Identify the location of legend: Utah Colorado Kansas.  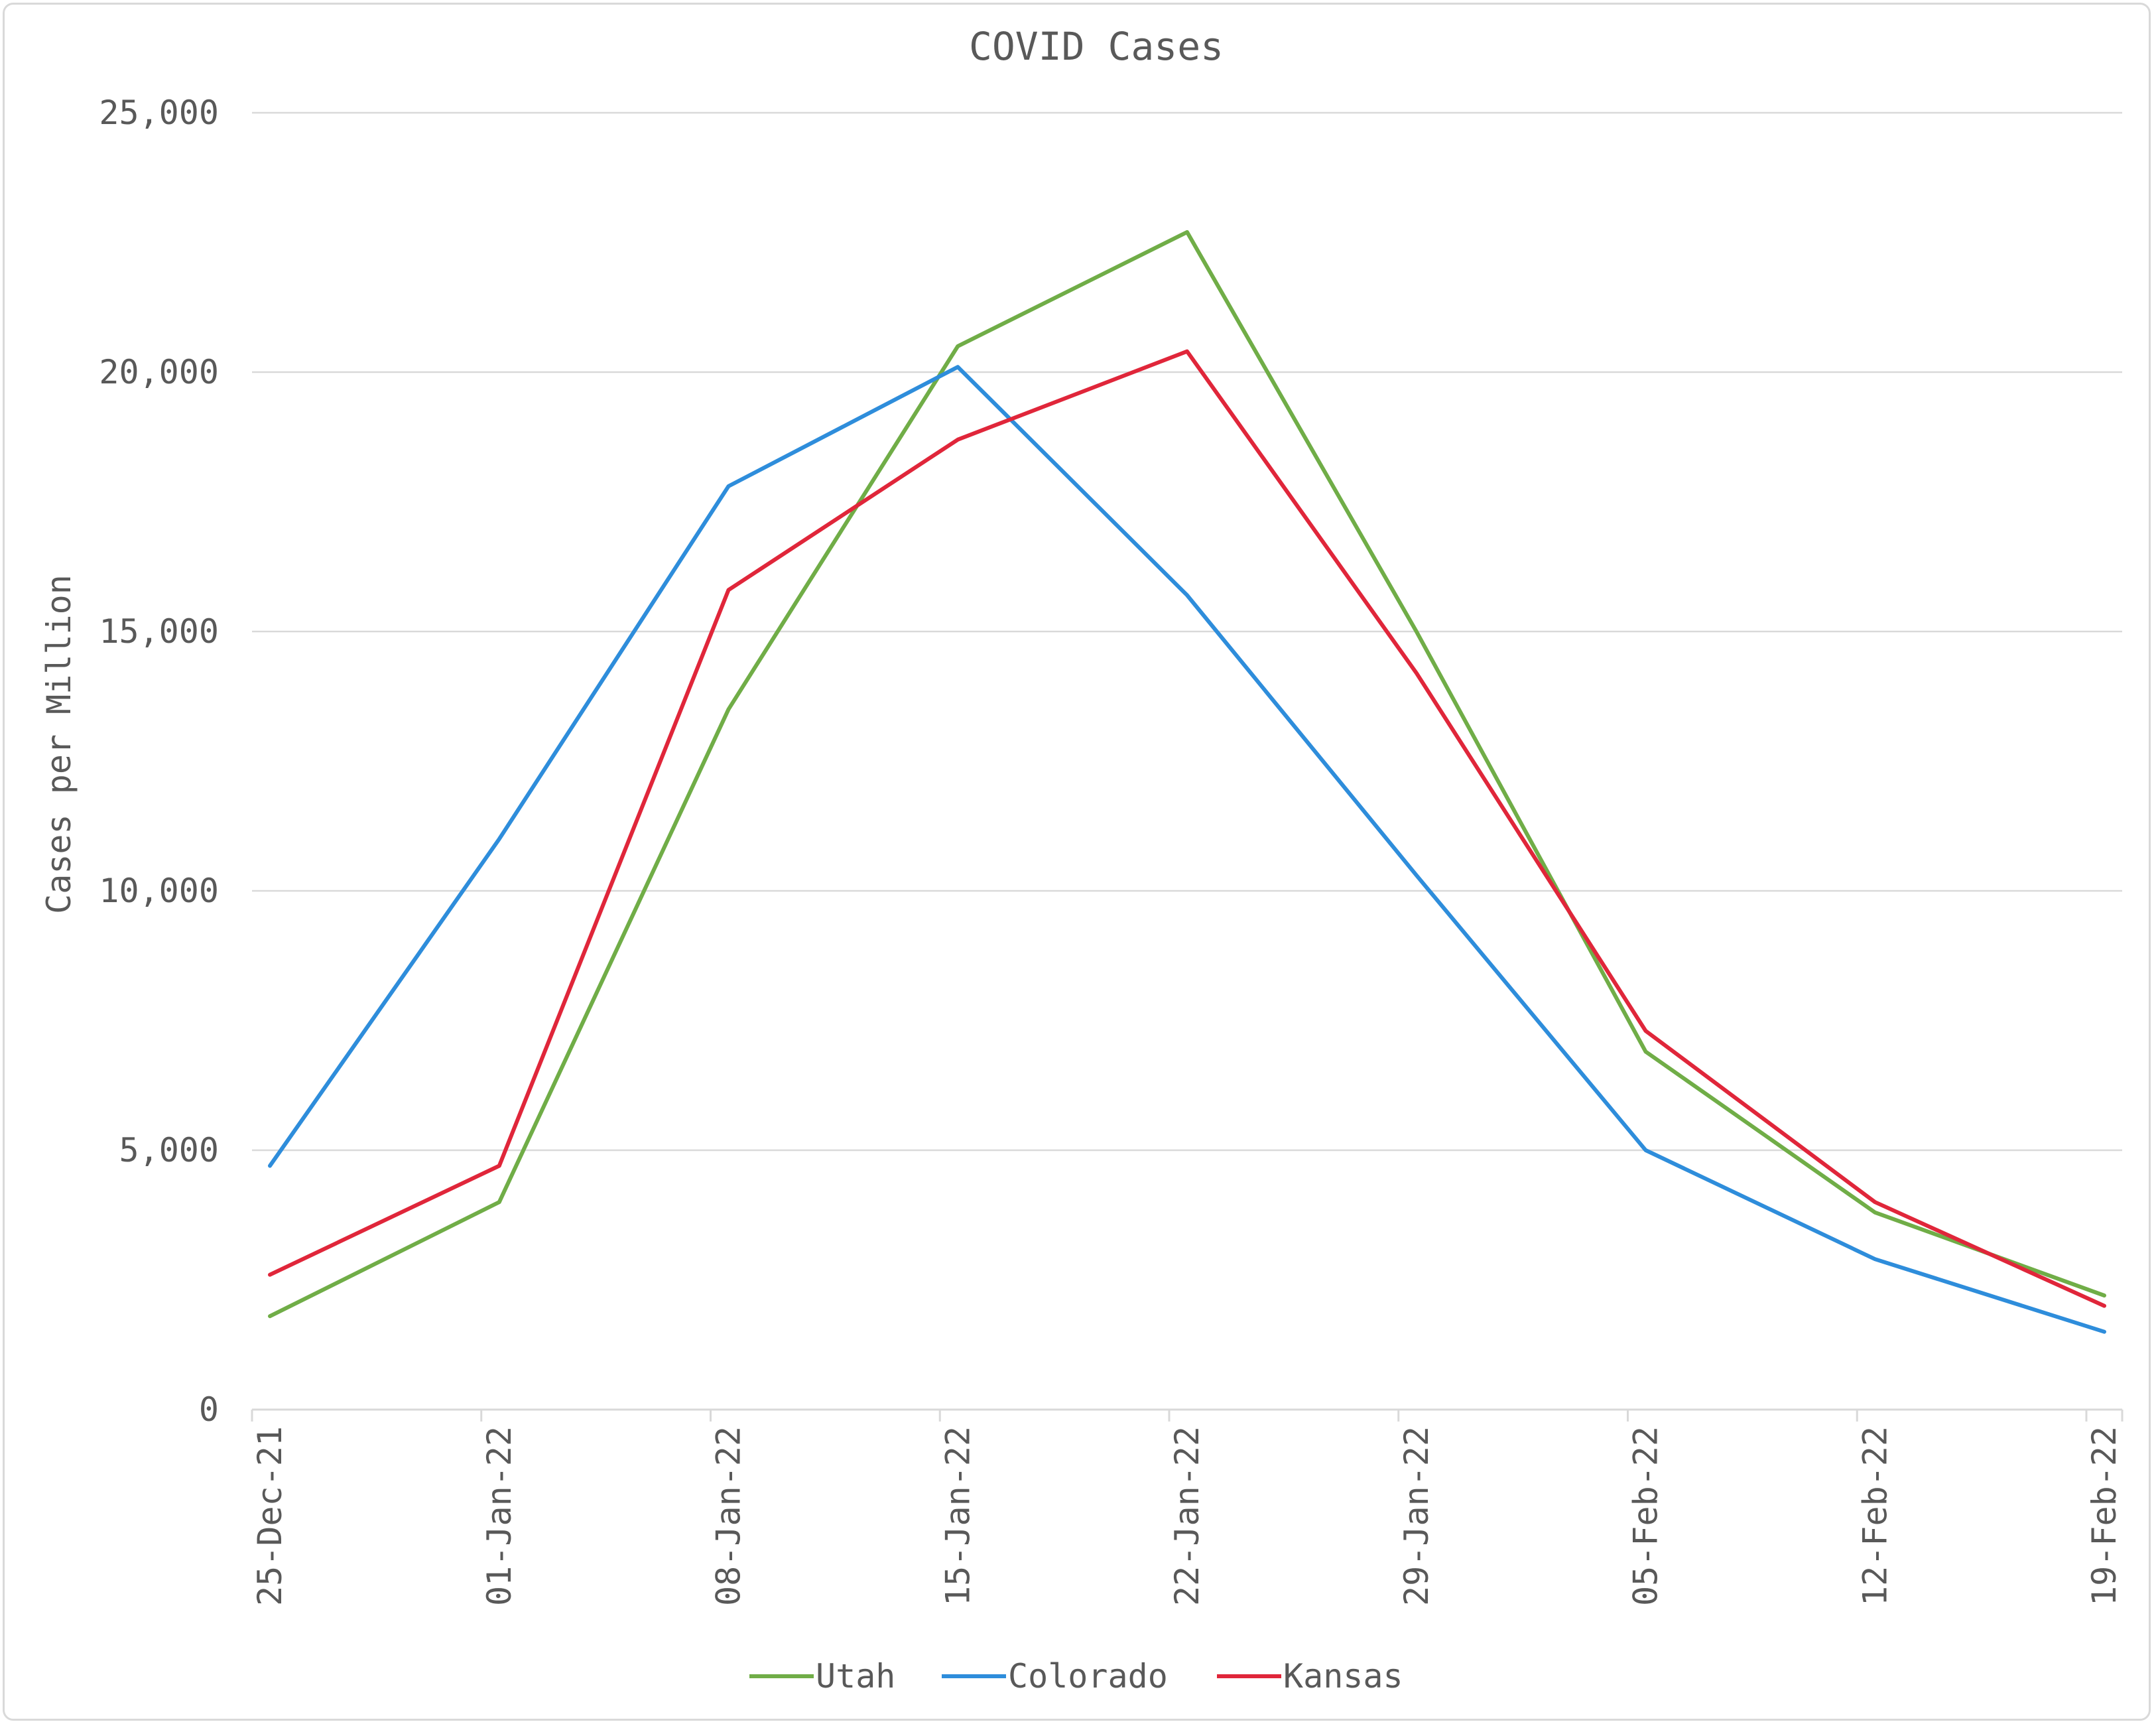
(1076, 1676).